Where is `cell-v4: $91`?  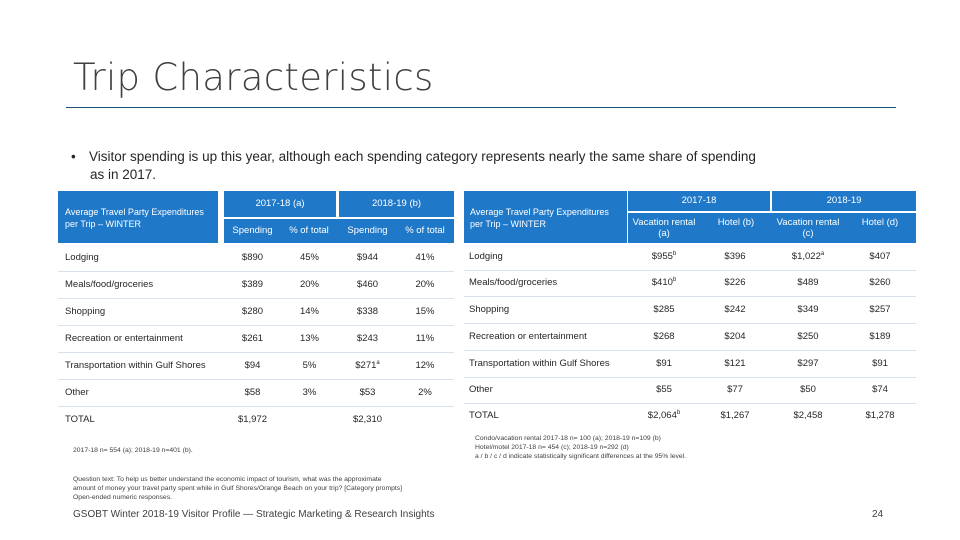 cell-v4: $91 is located at coordinates (880, 363).